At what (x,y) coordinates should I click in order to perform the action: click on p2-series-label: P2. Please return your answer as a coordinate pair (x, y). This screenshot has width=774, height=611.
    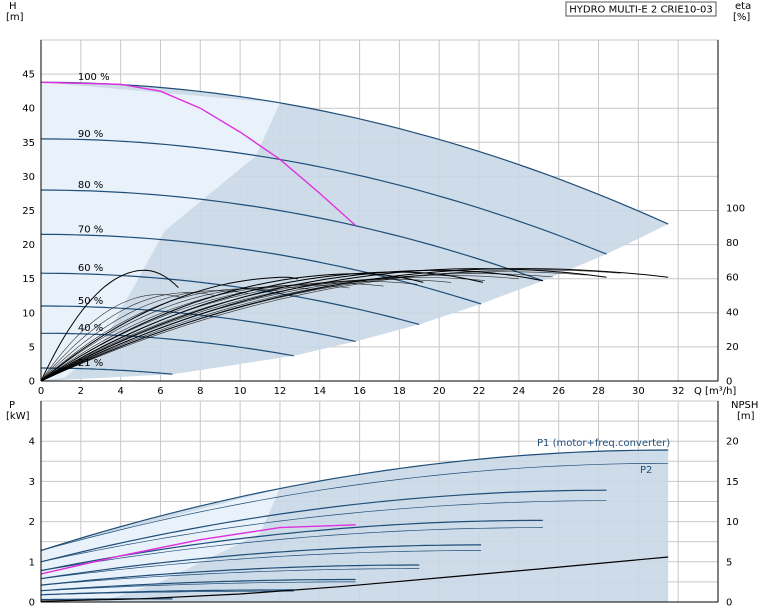
    Looking at the image, I should click on (646, 470).